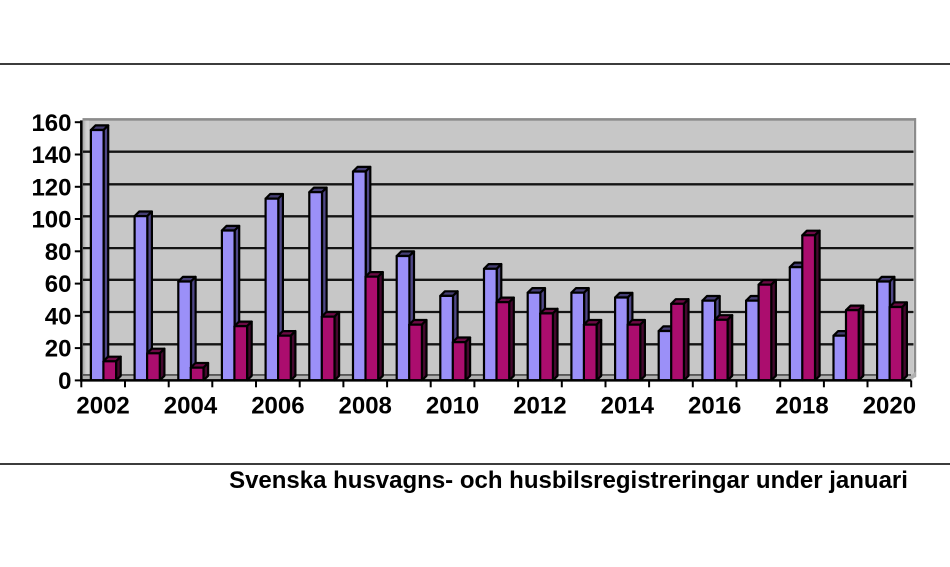 This screenshot has width=950, height=567. I want to click on svg-text: 0, so click(64, 381).